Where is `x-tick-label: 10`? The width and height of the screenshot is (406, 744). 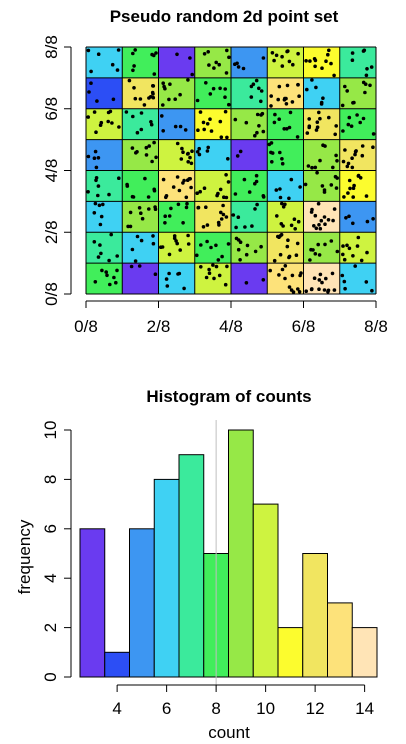 x-tick-label: 10 is located at coordinates (265, 708).